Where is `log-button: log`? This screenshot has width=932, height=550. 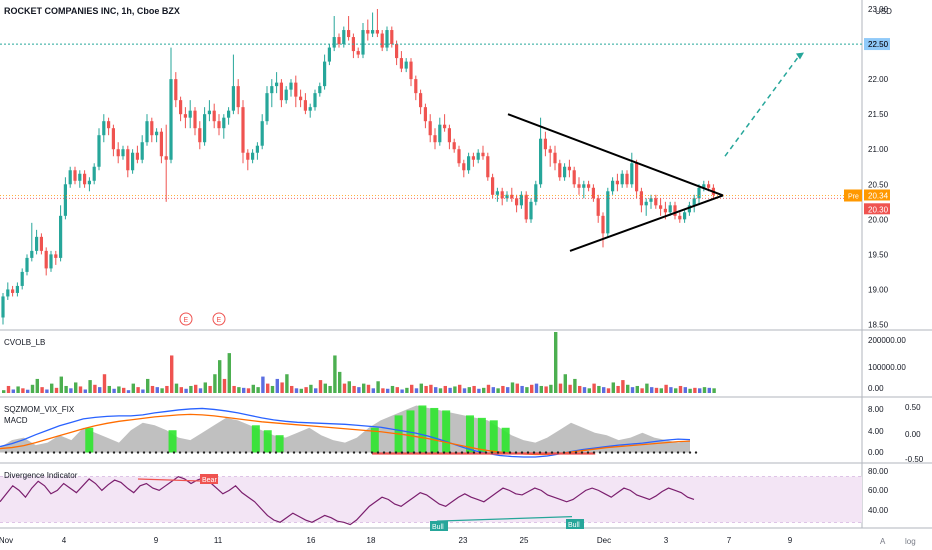
log-button: log is located at coordinates (910, 541).